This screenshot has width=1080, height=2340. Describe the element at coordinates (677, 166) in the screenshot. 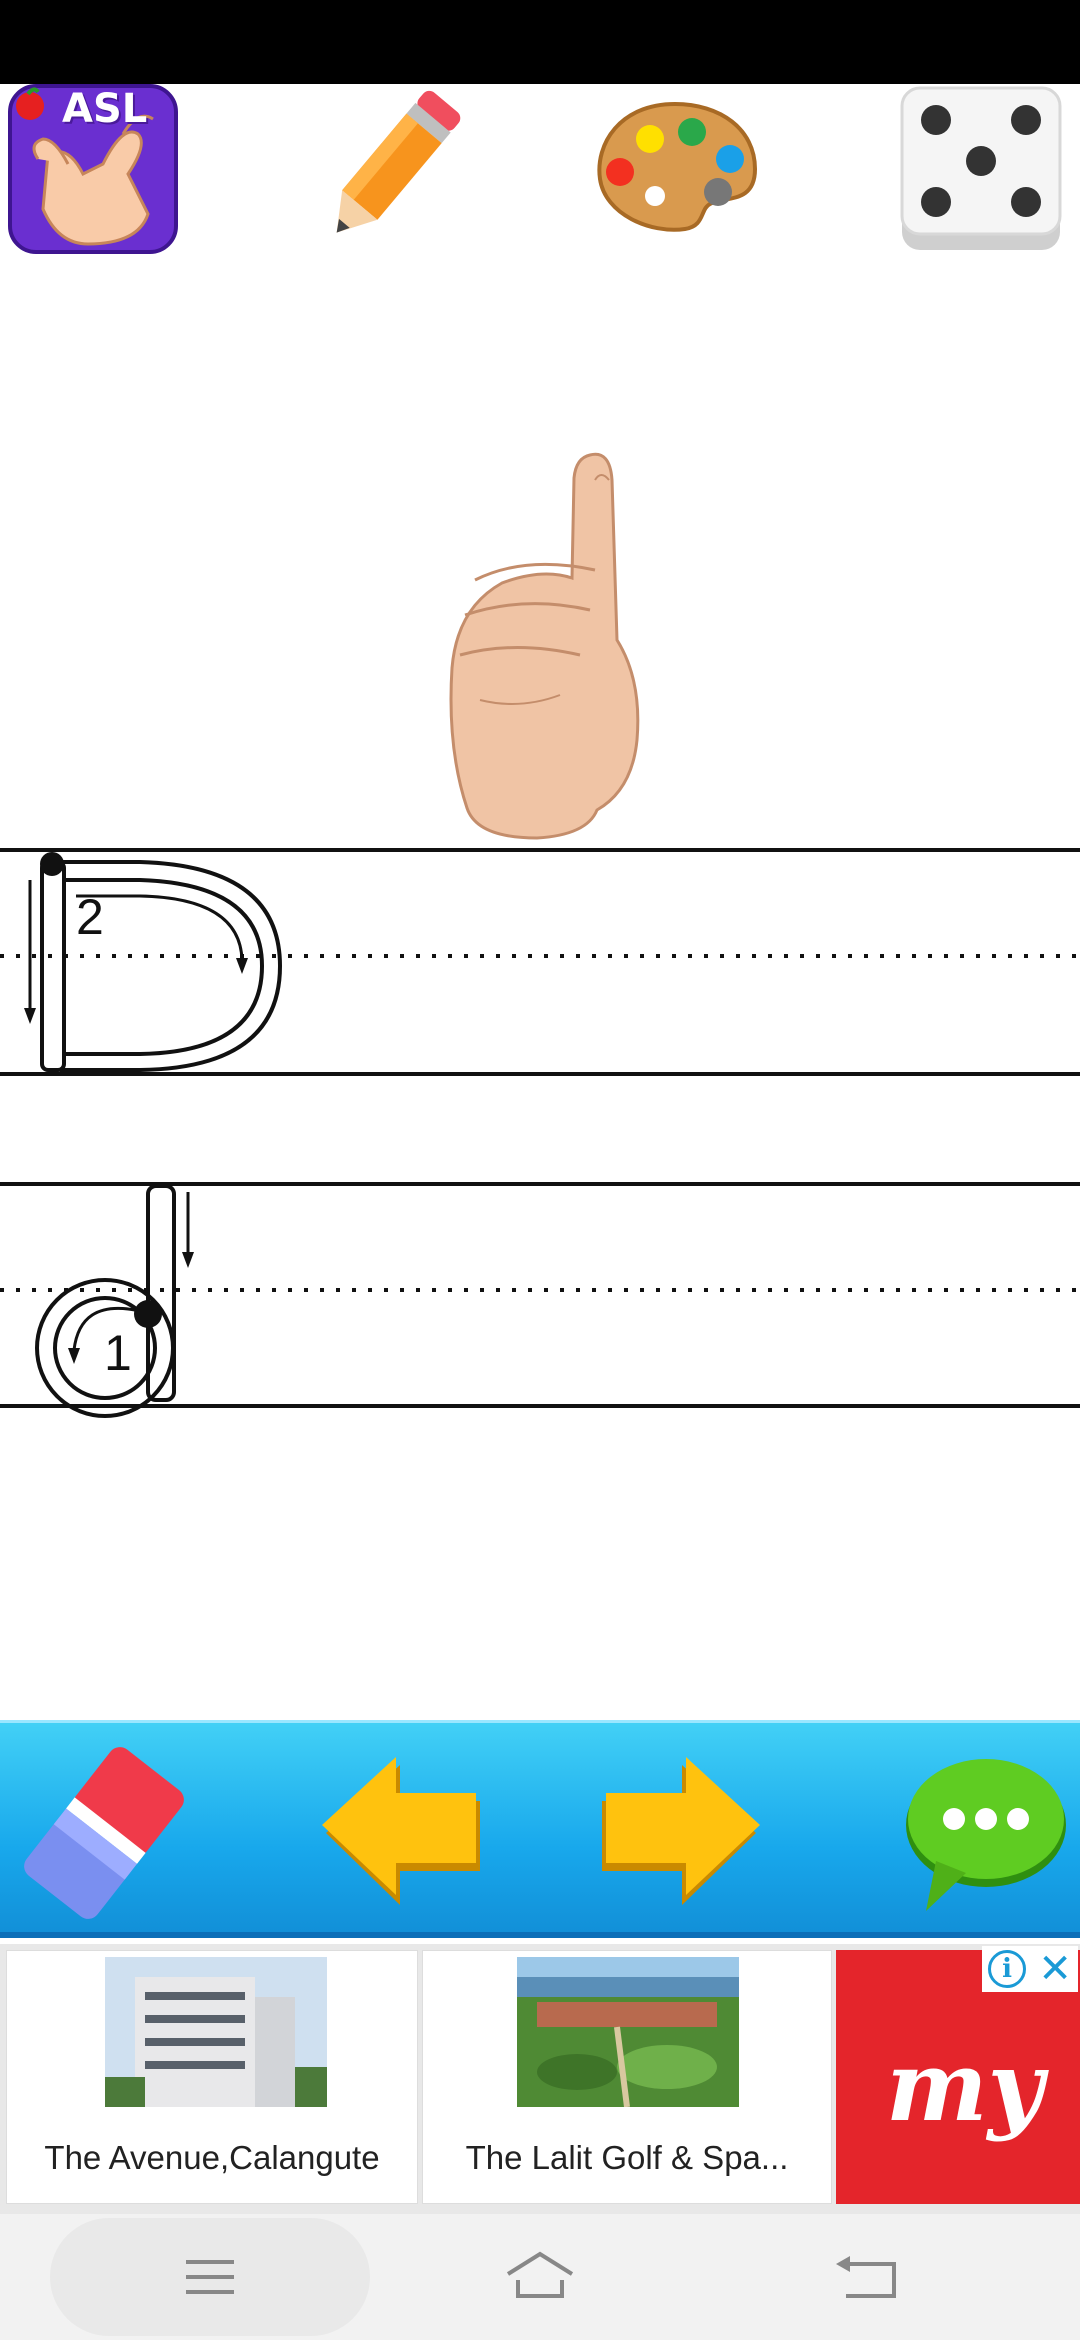

I see `palette-icon` at that location.